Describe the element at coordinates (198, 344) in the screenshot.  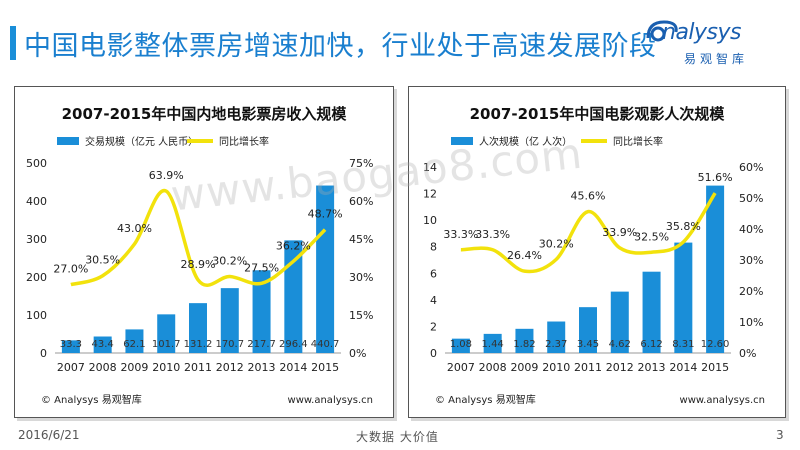
I see `bar-value-label: 131.2` at that location.